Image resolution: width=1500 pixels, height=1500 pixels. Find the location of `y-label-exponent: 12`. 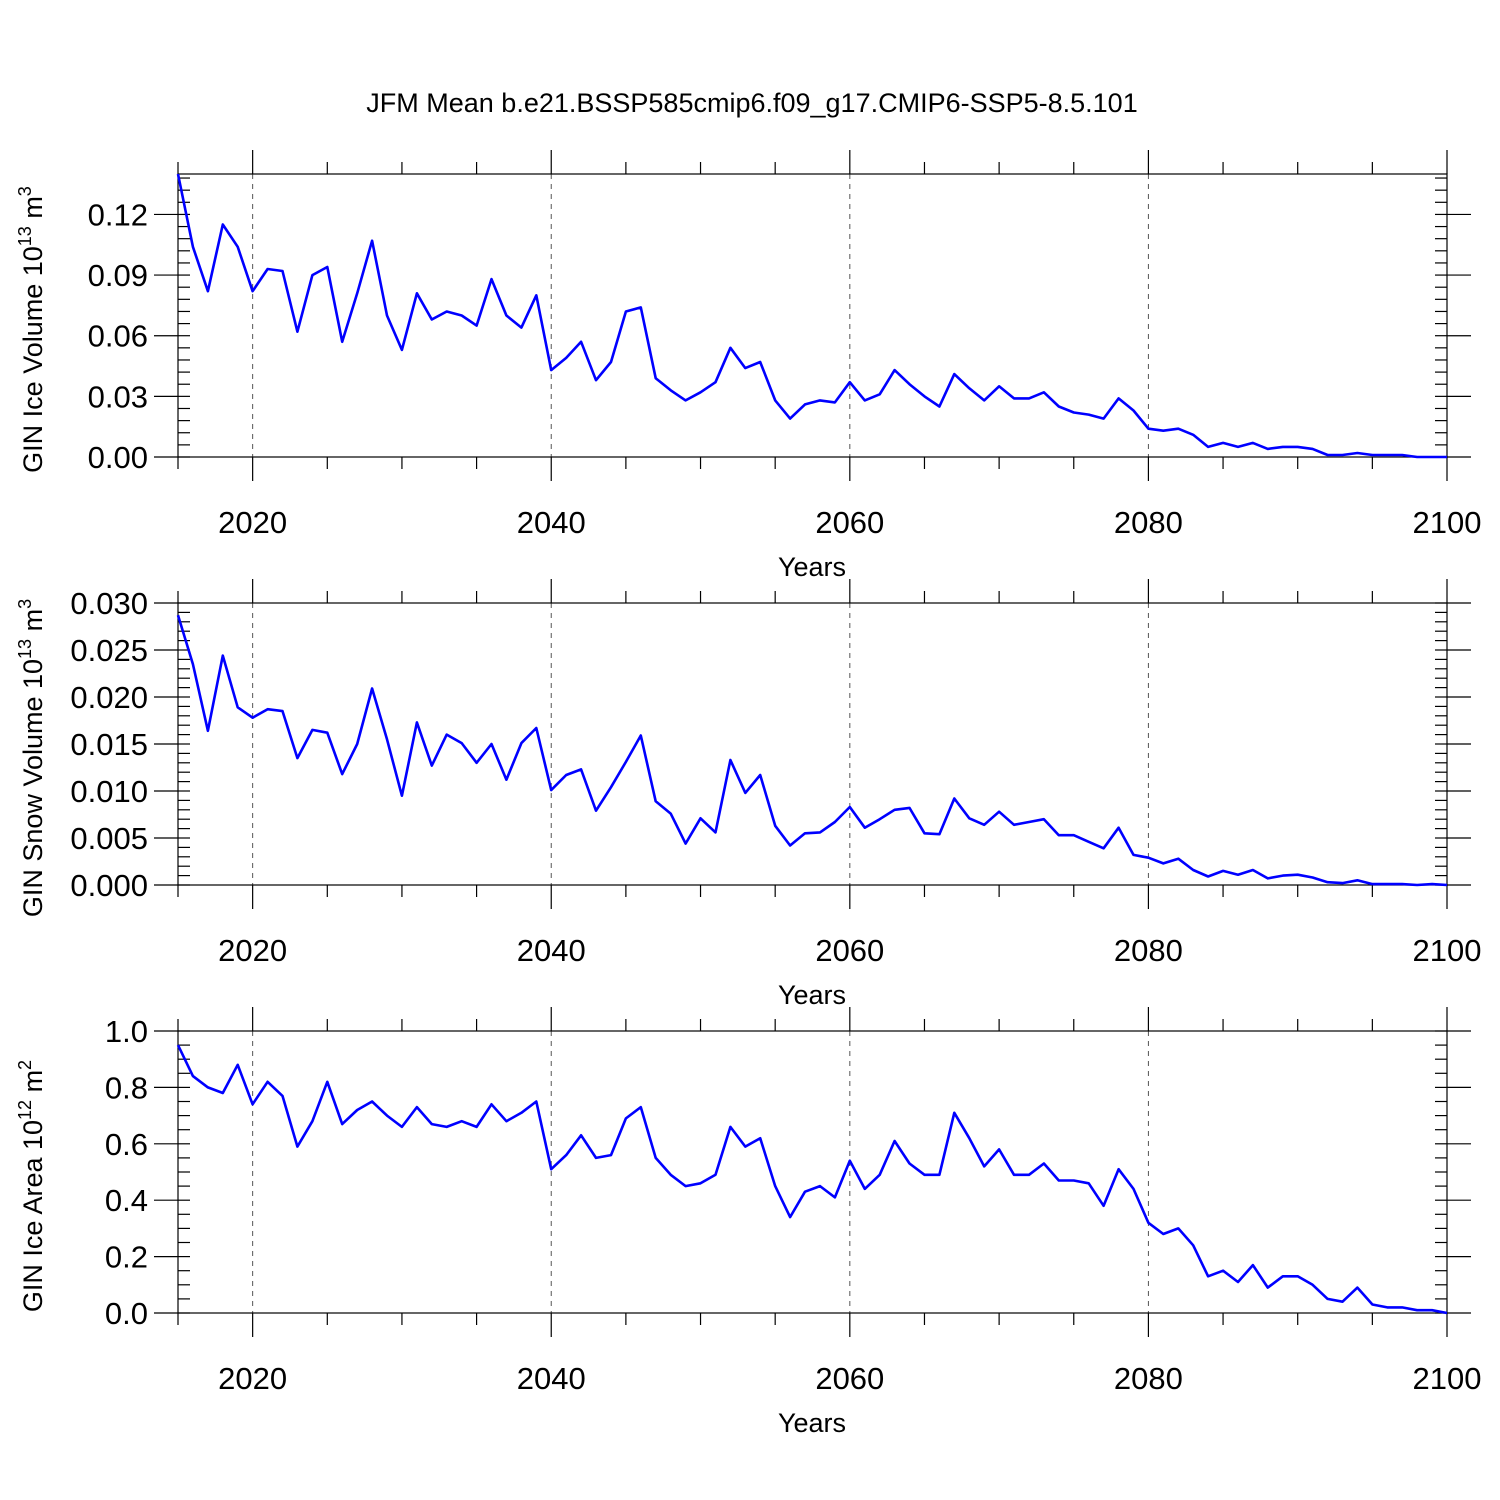

y-label-exponent: 12 is located at coordinates (25, 1110).